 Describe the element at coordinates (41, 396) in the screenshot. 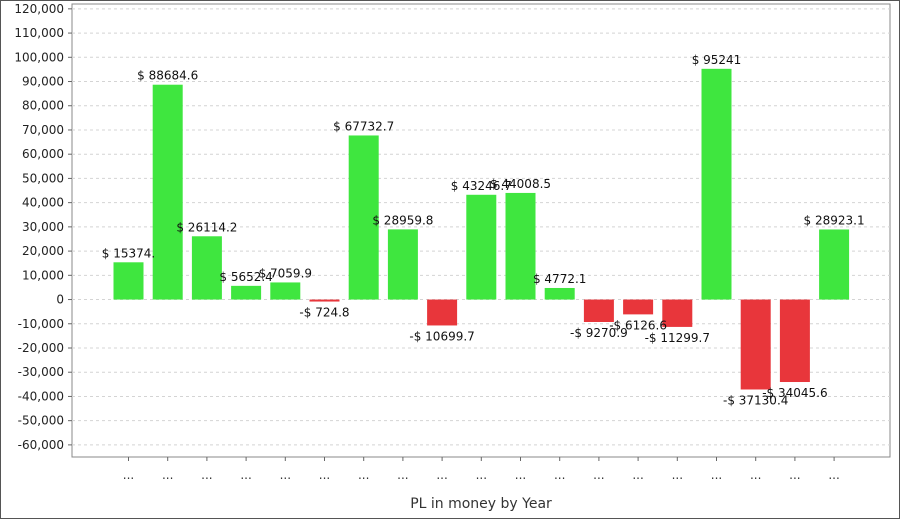

I see `y-tick-label: -40,000` at that location.